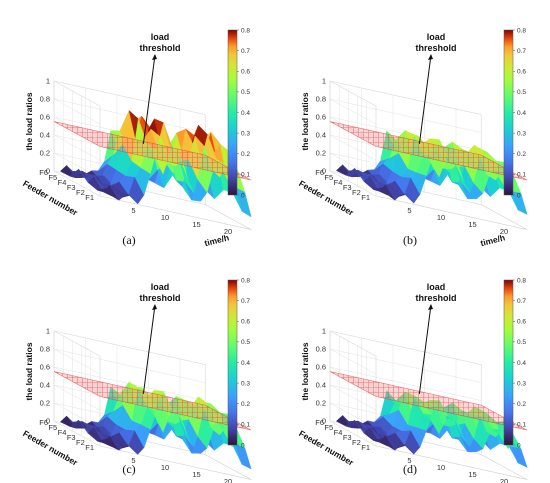 This screenshot has height=483, width=550. I want to click on z-tick-label: 0.8, so click(321, 99).